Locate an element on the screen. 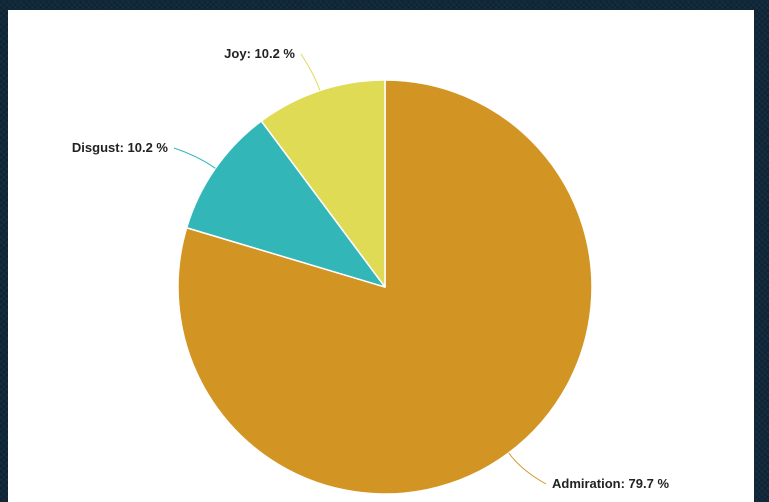 Image resolution: width=769 pixels, height=502 pixels. connector-joy is located at coordinates (310, 72).